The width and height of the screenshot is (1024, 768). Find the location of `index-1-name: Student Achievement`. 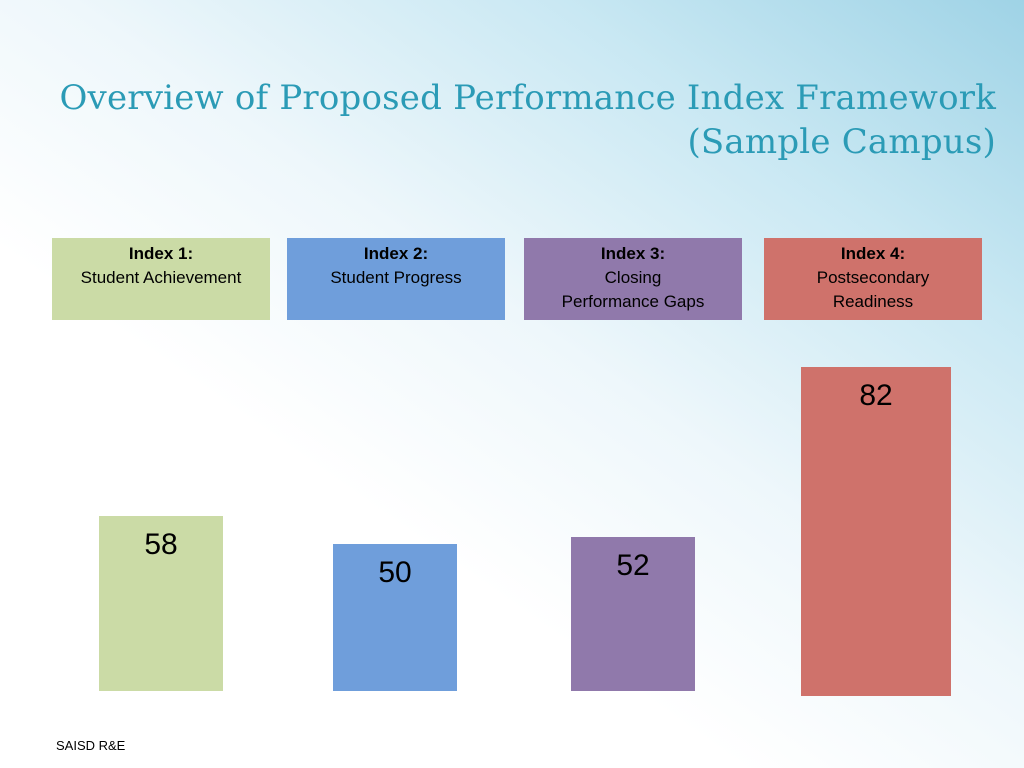

index-1-name: Student Achievement is located at coordinates (161, 277).